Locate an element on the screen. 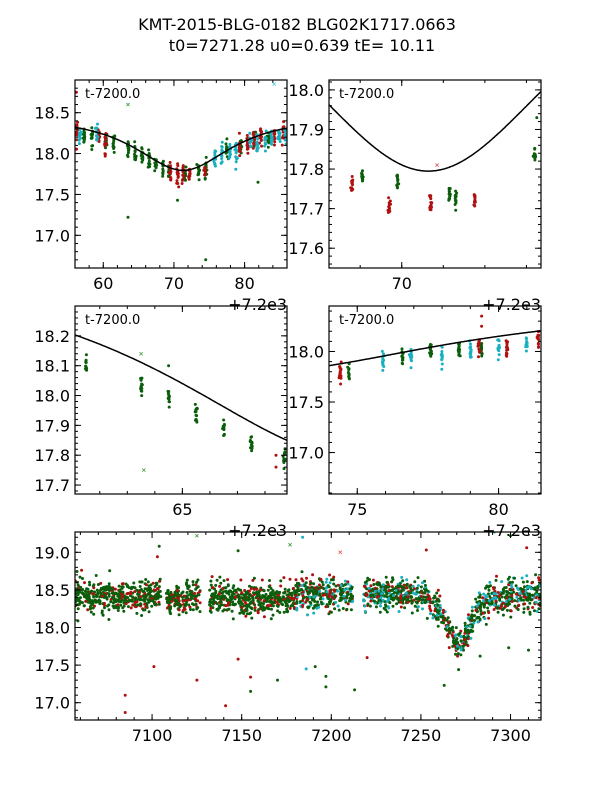  outliers is located at coordinates (482, 321).